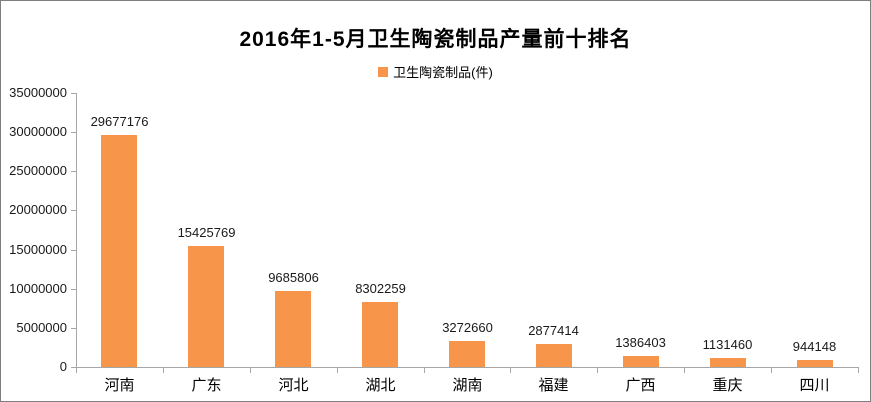 The image size is (871, 402). I want to click on y-axis-label: 5000000, so click(41, 327).